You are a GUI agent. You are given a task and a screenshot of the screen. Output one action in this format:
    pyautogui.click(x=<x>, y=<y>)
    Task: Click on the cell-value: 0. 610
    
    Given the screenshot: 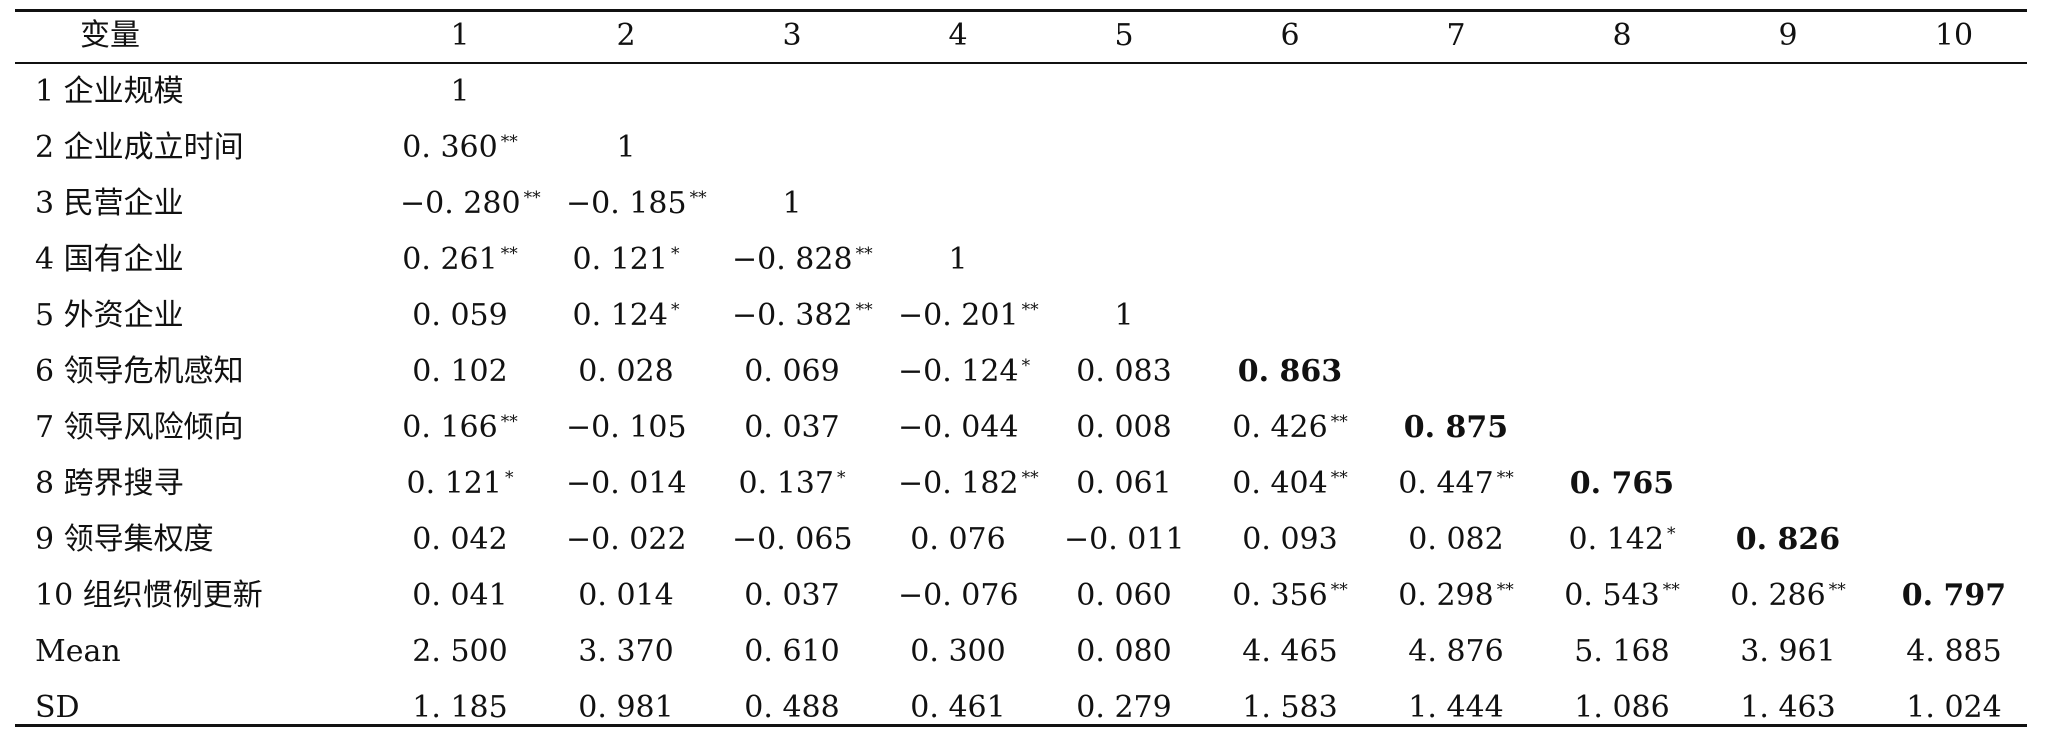 What is the action you would take?
    pyautogui.click(x=792, y=651)
    